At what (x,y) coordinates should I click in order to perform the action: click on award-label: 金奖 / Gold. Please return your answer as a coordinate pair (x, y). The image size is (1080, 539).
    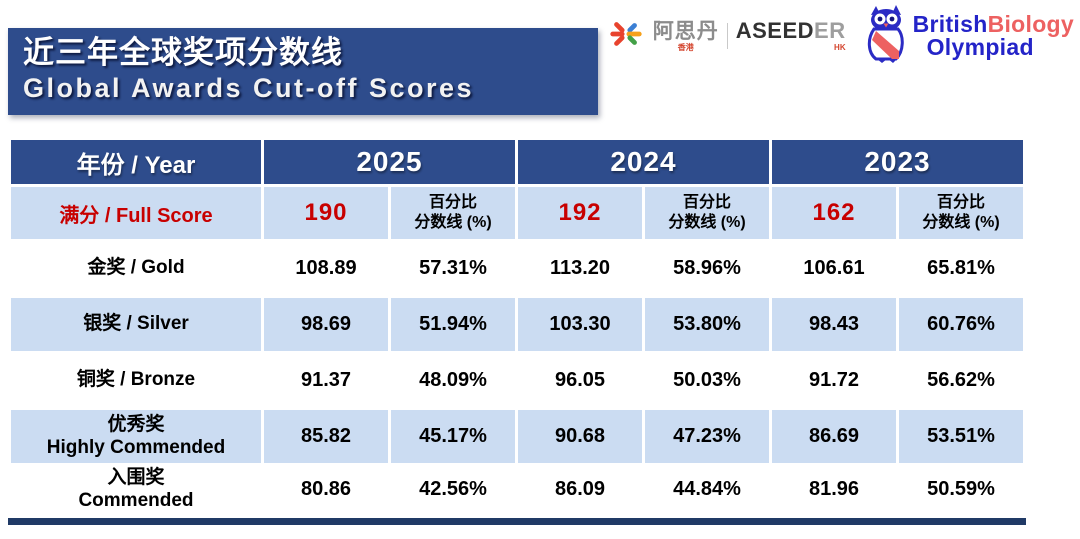
    Looking at the image, I should click on (136, 268).